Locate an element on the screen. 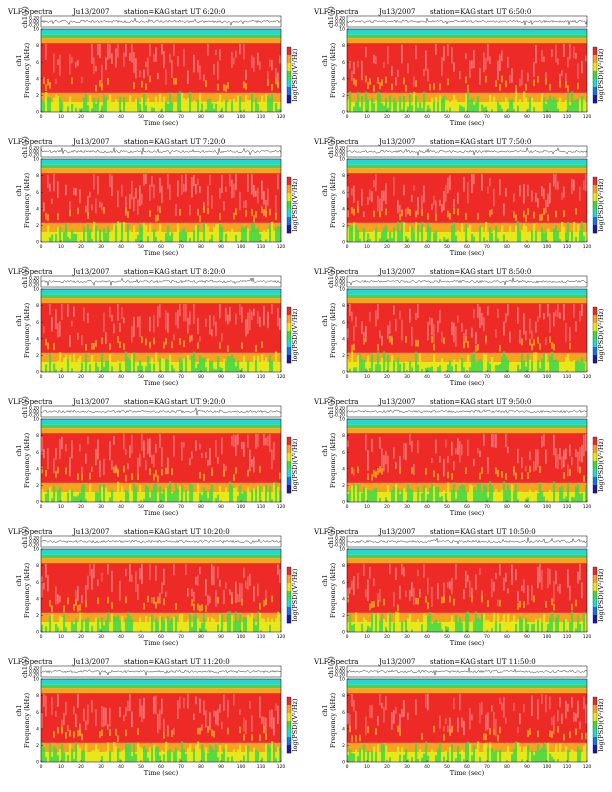  waveform-frame is located at coordinates (467, 151).